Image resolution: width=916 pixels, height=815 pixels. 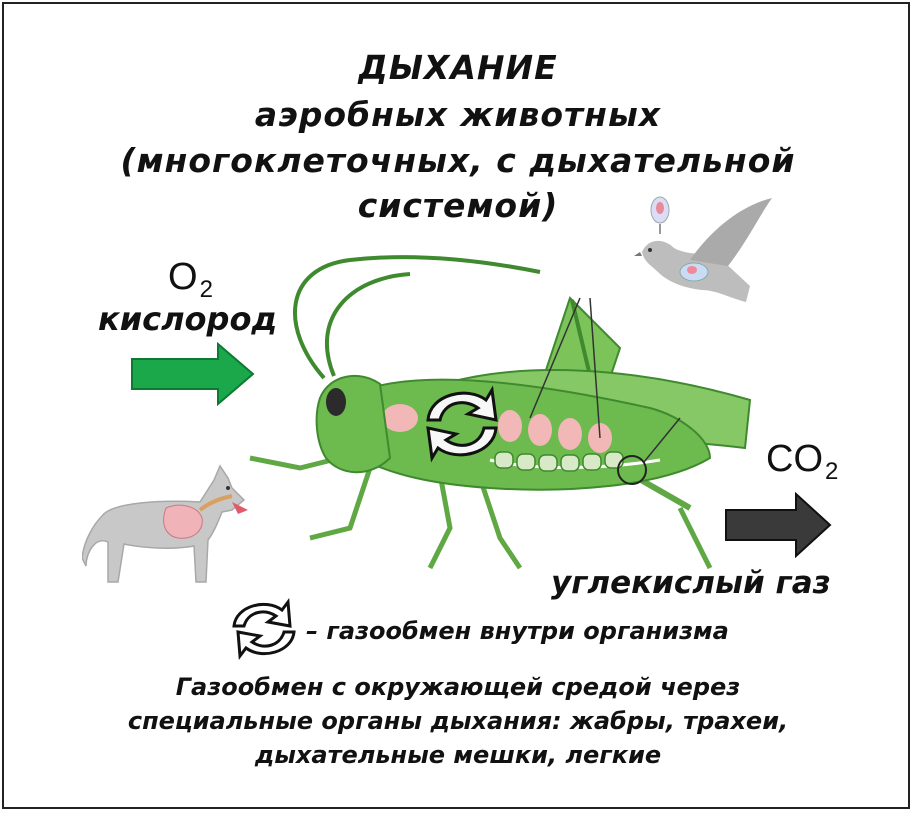 I want to click on dog-body, so click(x=164, y=523).